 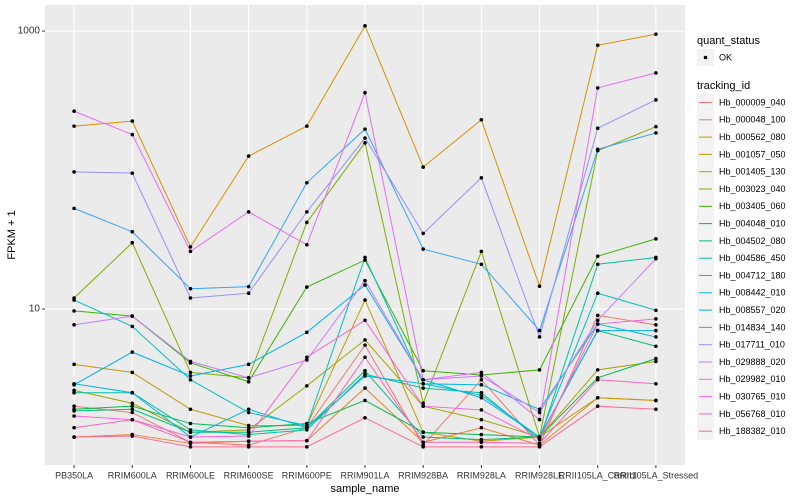 What do you see at coordinates (132, 475) in the screenshot?
I see `x-tick-label: RRIM600LA` at bounding box center [132, 475].